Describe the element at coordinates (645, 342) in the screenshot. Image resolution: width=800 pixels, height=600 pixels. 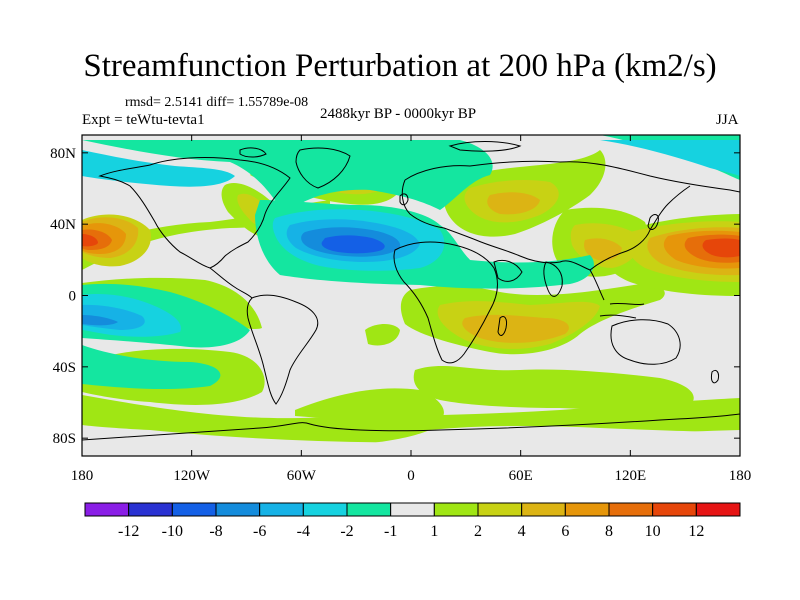
I see `coast-australia` at that location.